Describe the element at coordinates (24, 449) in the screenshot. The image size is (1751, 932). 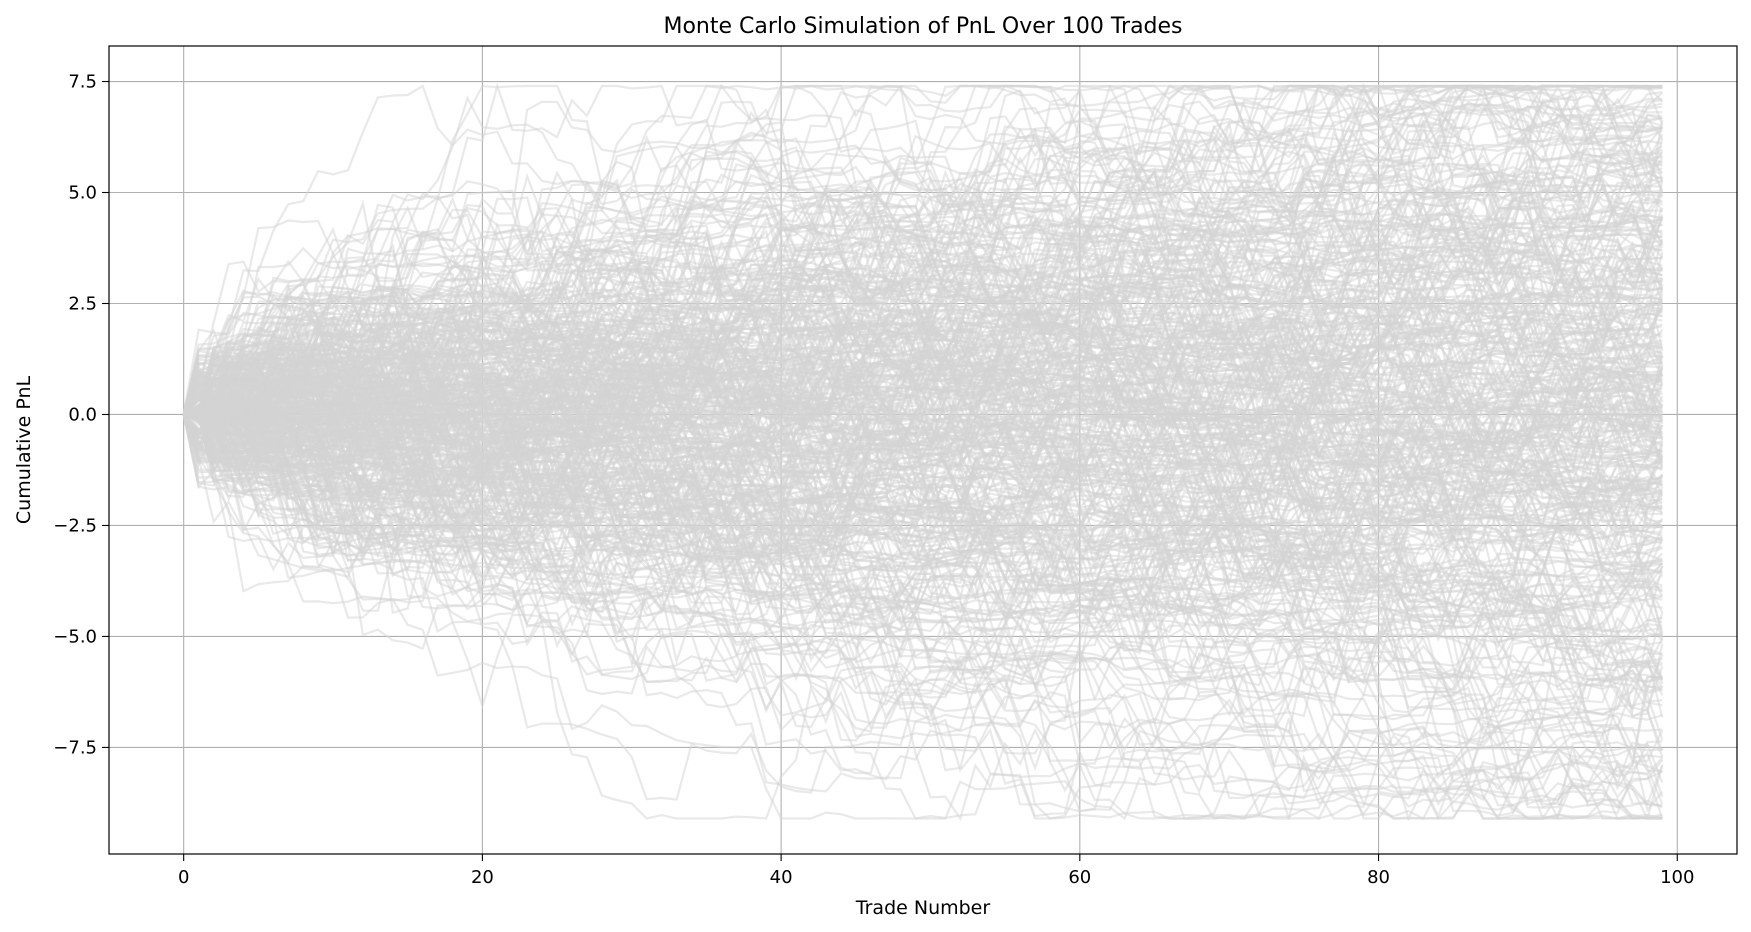
I see `y-axis-label: Cumulative PnL` at that location.